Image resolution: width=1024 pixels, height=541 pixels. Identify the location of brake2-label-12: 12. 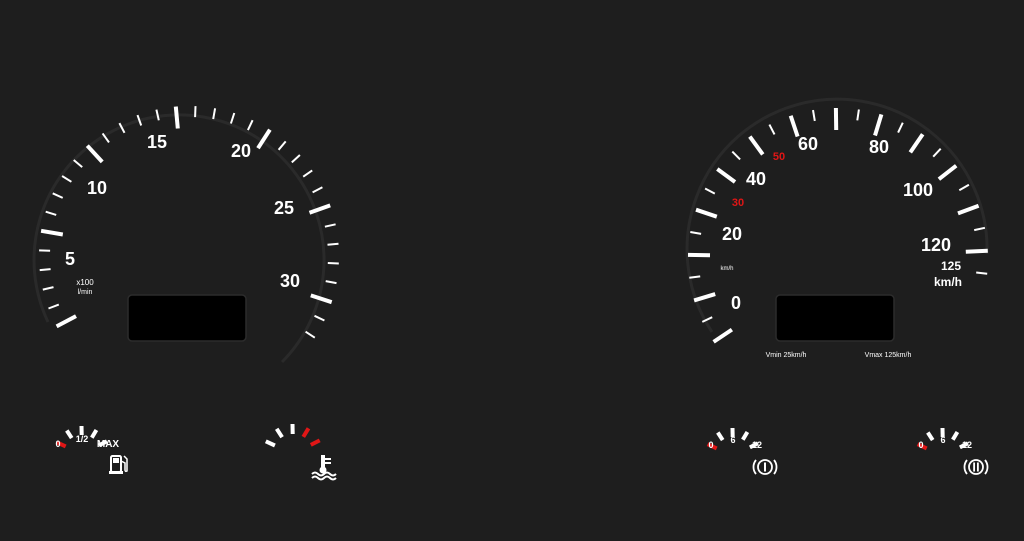
(967, 445).